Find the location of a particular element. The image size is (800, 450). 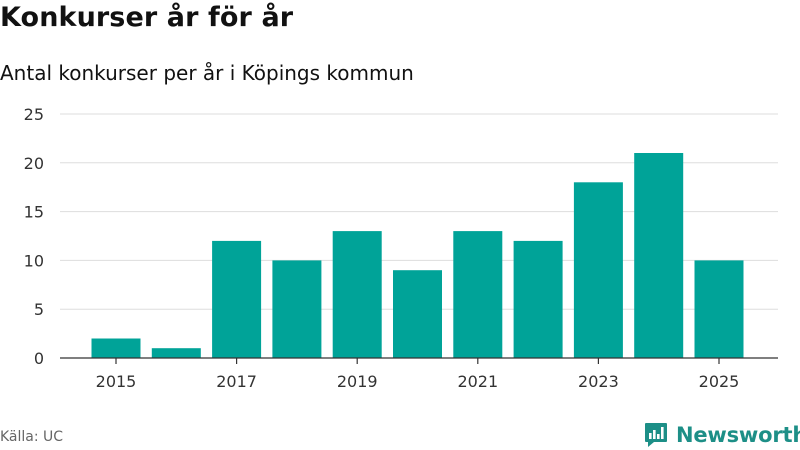

y-tick-label: 0 is located at coordinates (39, 358).